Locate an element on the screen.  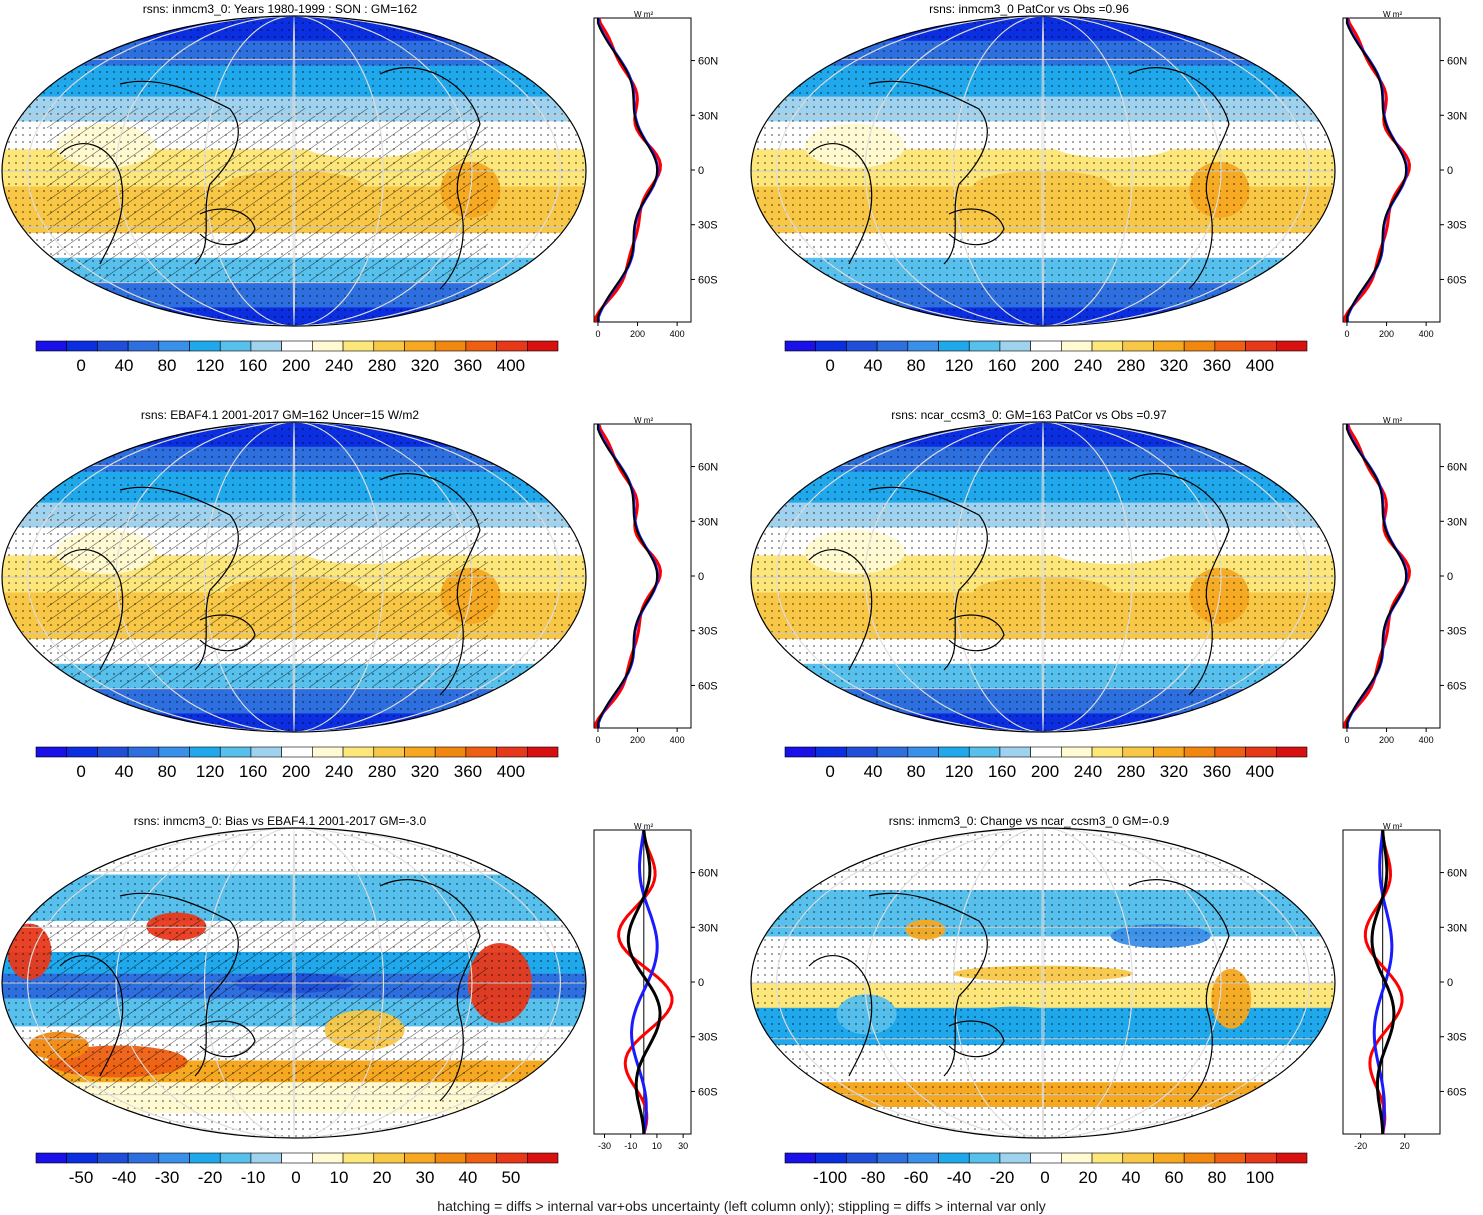
colorbar-tick-label: 280 is located at coordinates (382, 365).